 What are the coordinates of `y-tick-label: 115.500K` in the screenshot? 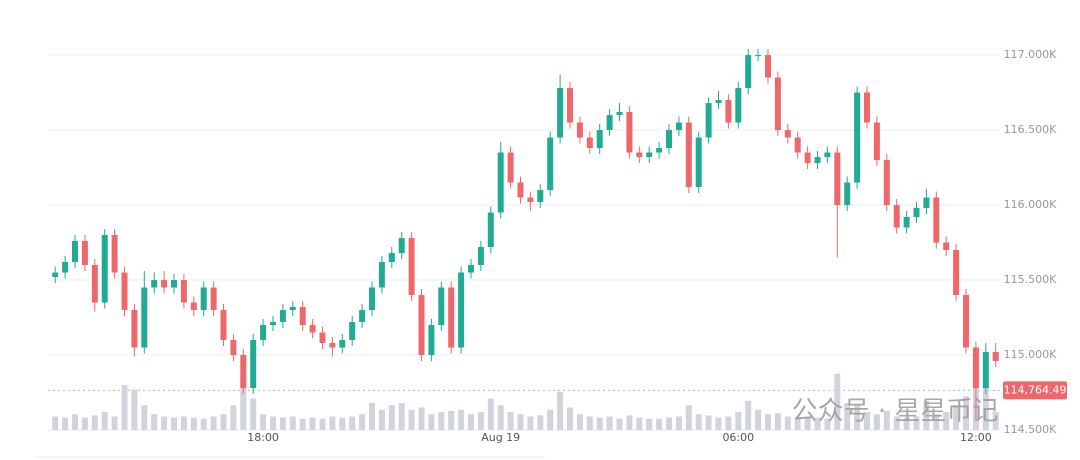 It's located at (1030, 279).